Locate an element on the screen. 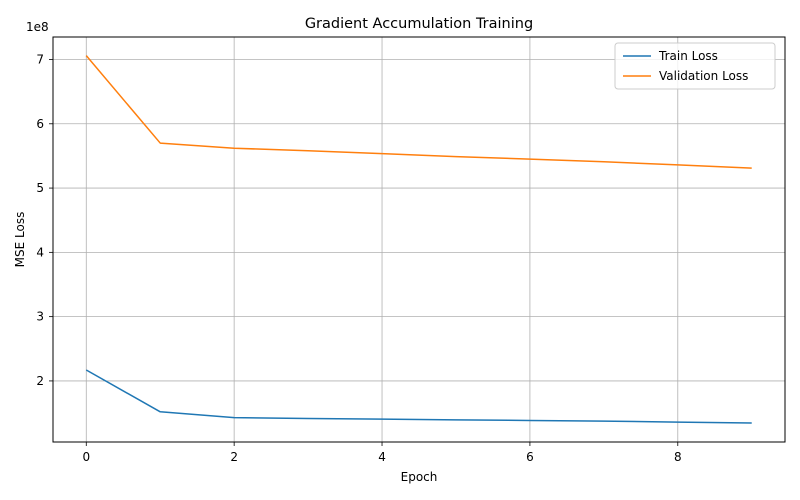  y-tick-label: 3 is located at coordinates (40, 317).